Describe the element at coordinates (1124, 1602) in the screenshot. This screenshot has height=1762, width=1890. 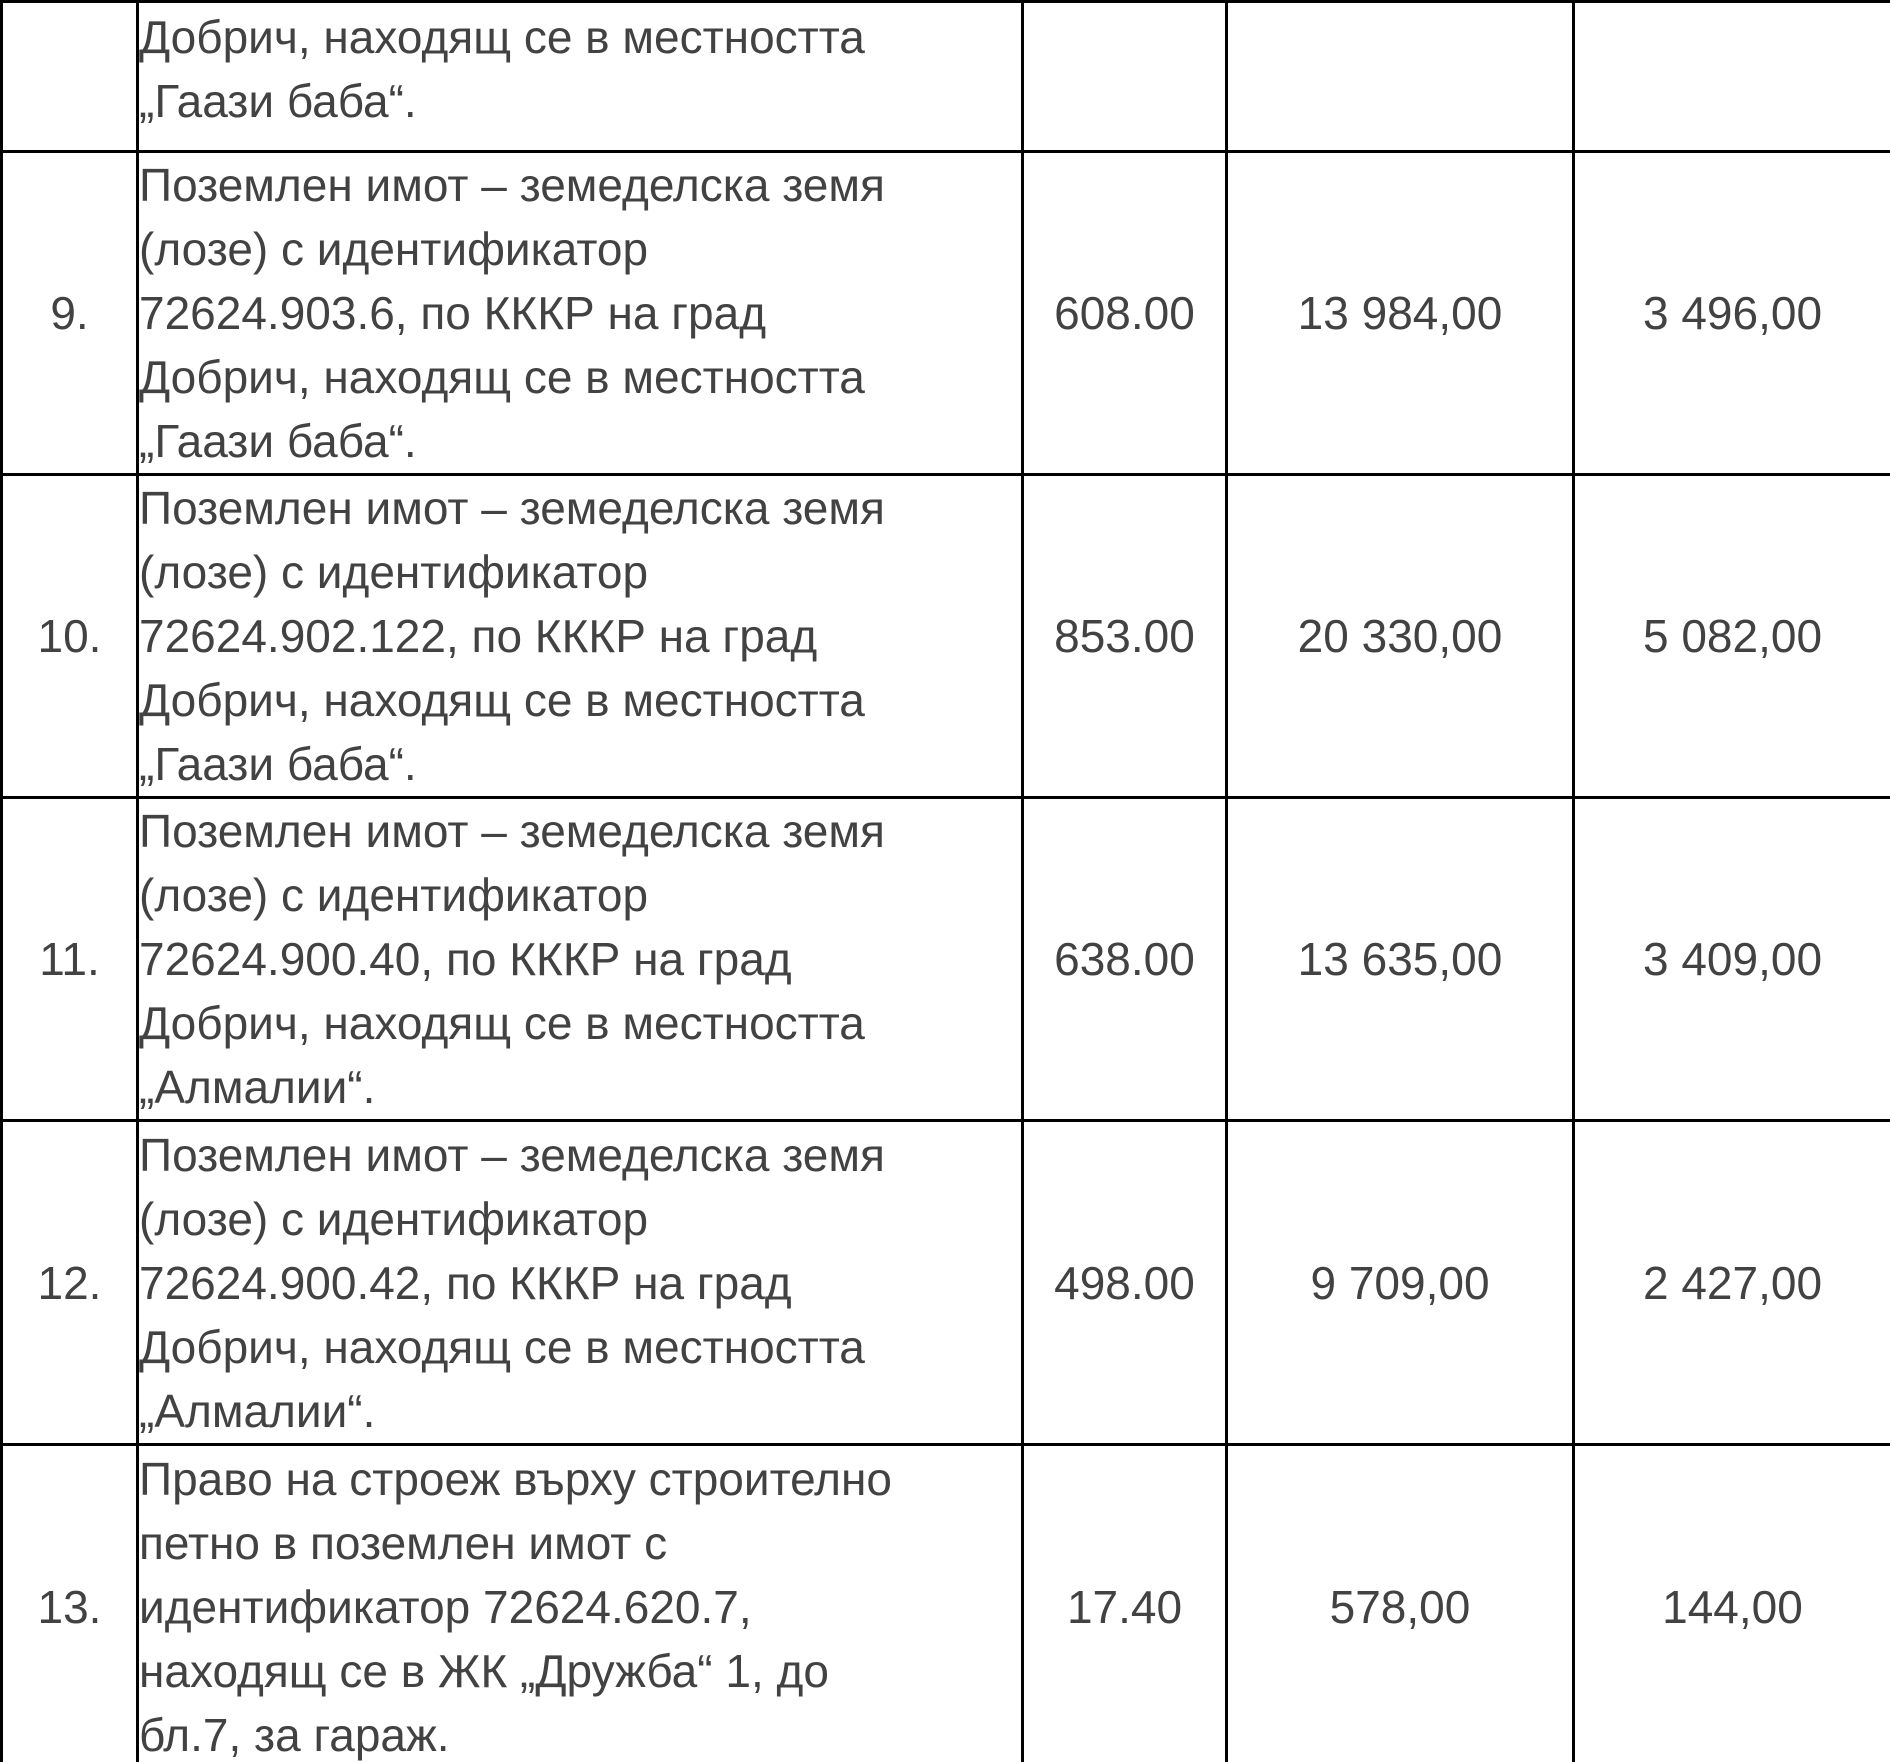
I see `area-cell: 17.40` at that location.